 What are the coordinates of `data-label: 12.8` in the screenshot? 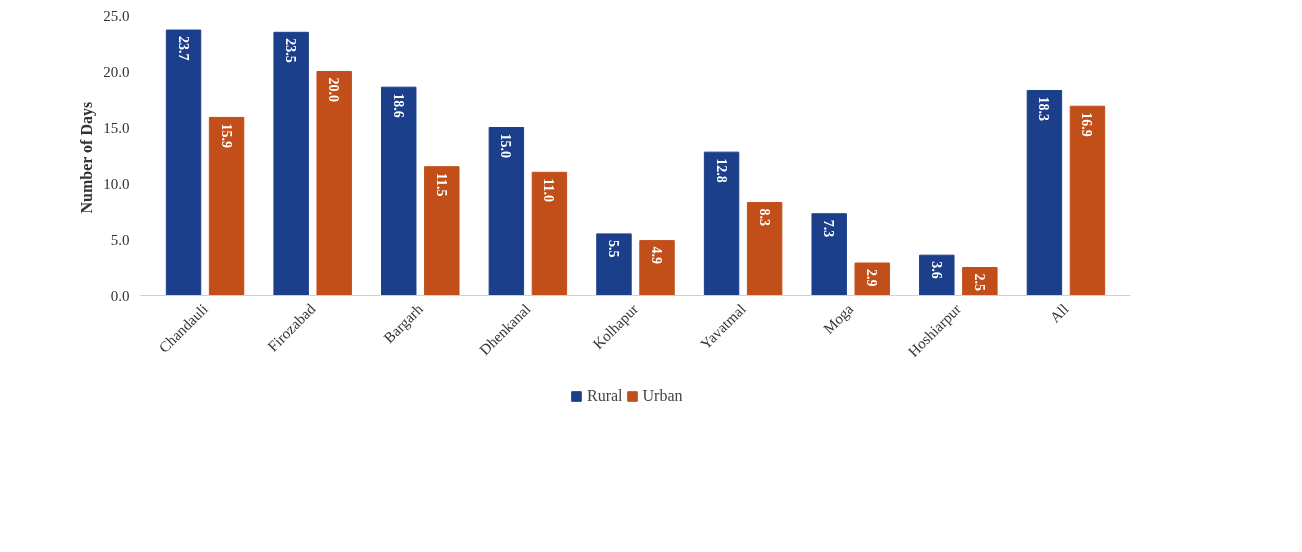 It's located at (721, 170).